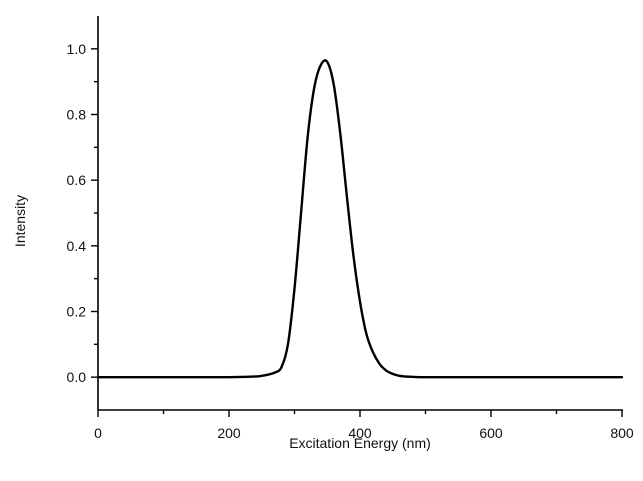 Image resolution: width=643 pixels, height=481 pixels. I want to click on y-tick-label: 0.6, so click(77, 180).